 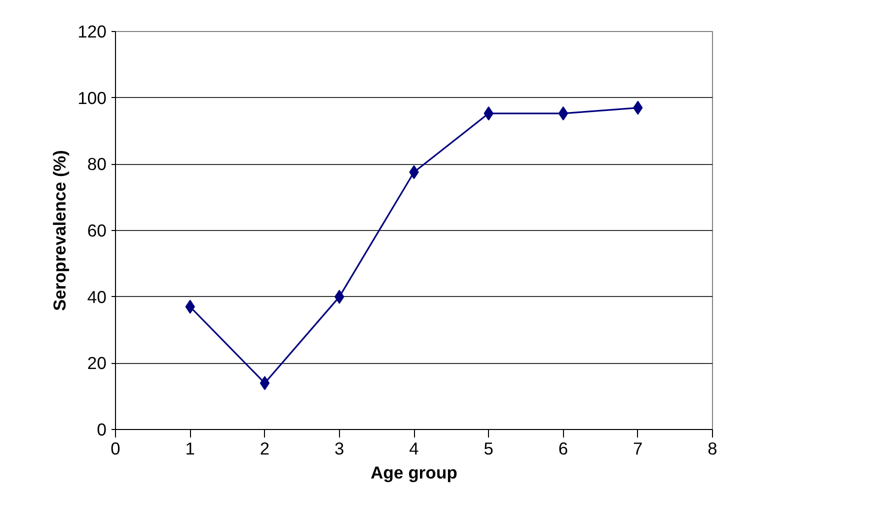 I want to click on x-tick-label: 7, so click(x=638, y=448).